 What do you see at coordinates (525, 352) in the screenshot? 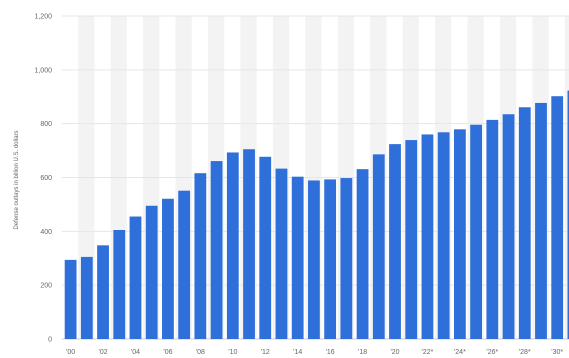
I see `x-tick-label: '28*` at bounding box center [525, 352].